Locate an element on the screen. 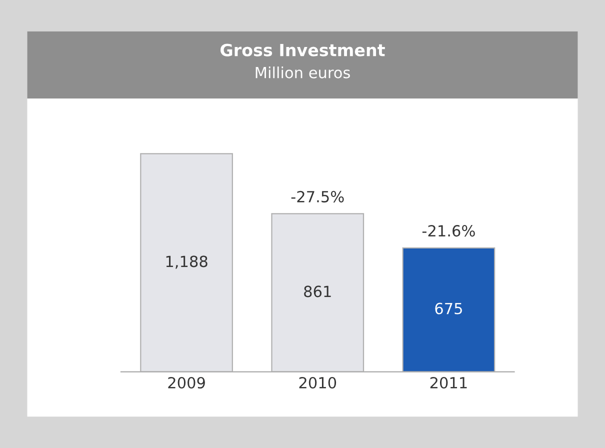 This screenshot has width=605, height=448. data-label: 675 is located at coordinates (448, 308).